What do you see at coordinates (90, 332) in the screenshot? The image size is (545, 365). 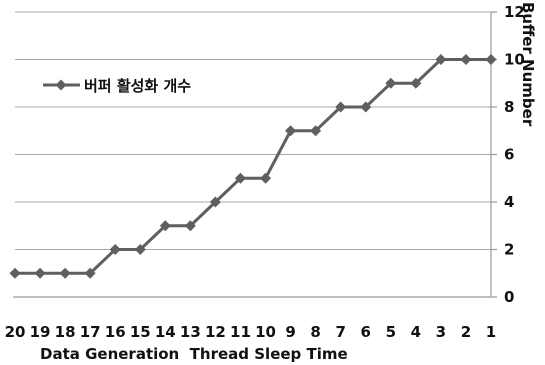 I see `x-tick-label-17: 17` at bounding box center [90, 332].